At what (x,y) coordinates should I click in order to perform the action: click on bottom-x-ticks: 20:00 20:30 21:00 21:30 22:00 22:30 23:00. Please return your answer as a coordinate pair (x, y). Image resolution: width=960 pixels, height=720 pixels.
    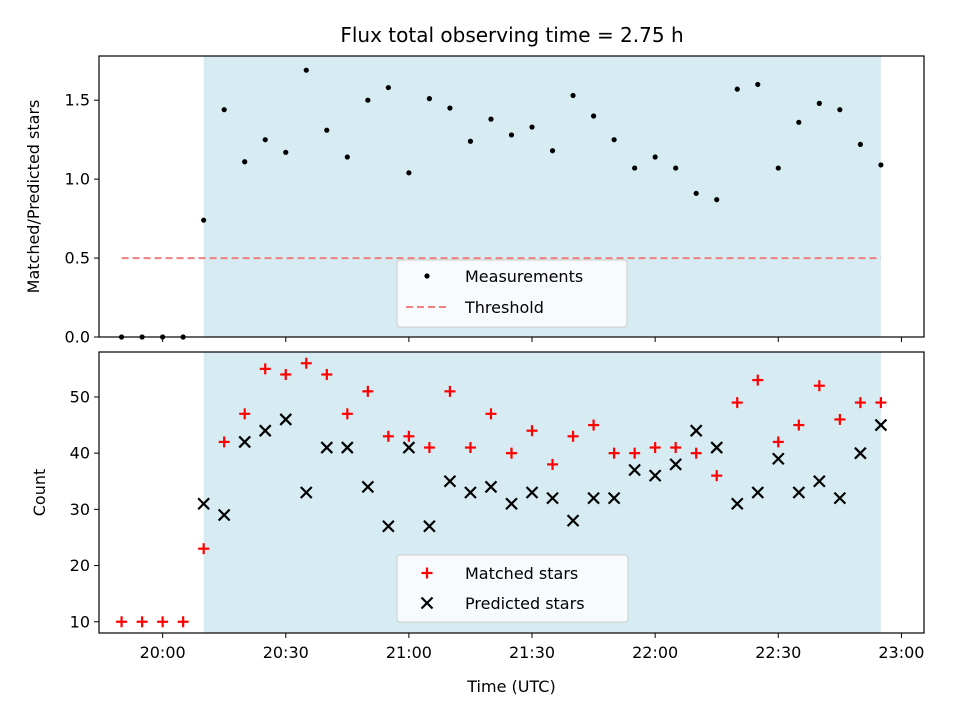
    Looking at the image, I should click on (532, 647).